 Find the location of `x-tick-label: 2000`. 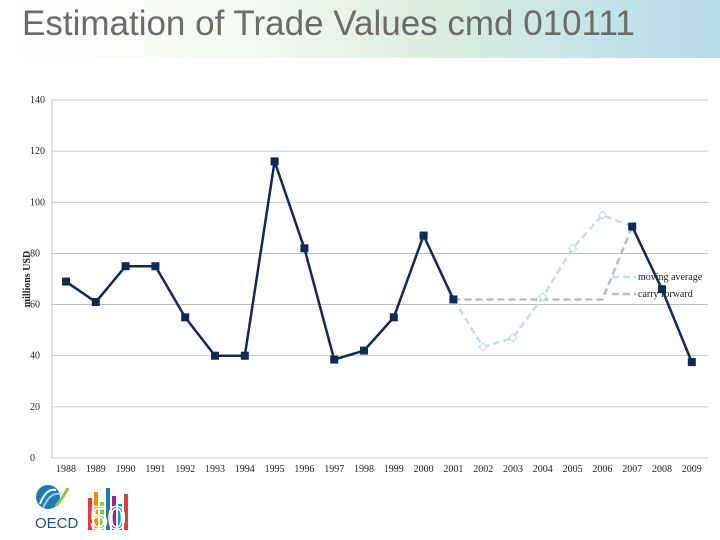

x-tick-label: 2000 is located at coordinates (424, 469).